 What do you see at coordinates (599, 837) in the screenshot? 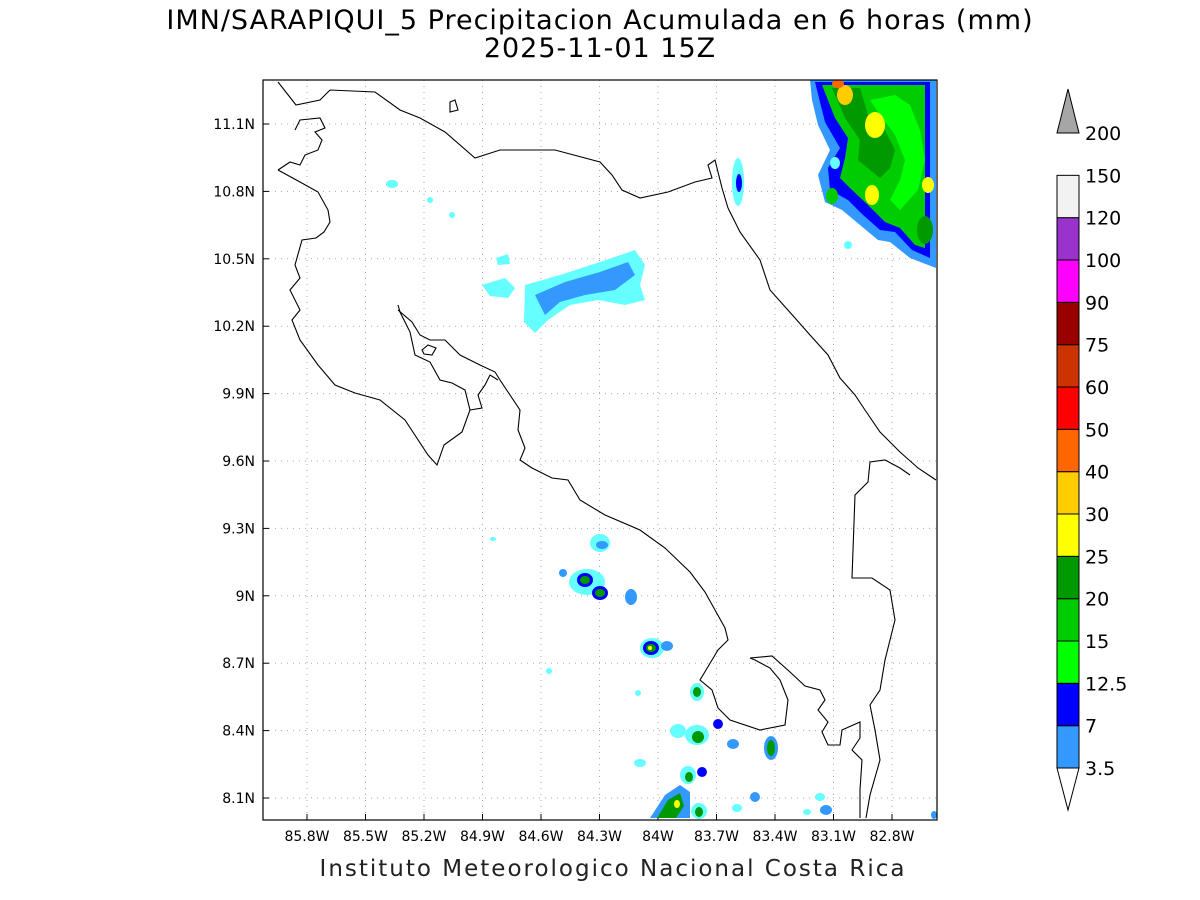
I see `lon-label: 84.3W` at bounding box center [599, 837].